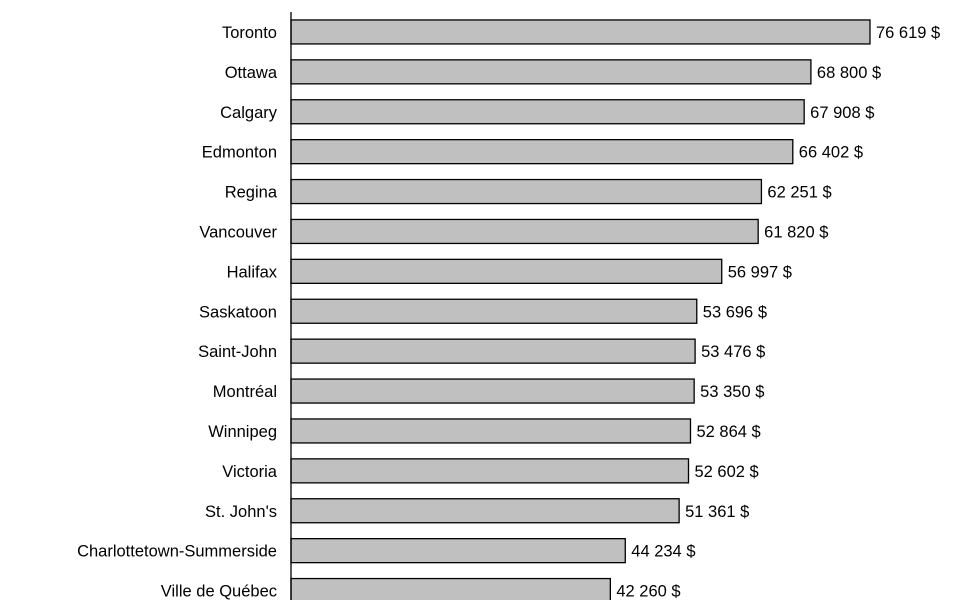 This screenshot has height=600, width=963. Describe the element at coordinates (239, 153) in the screenshot. I see `category-label-3: Edmonton` at that location.